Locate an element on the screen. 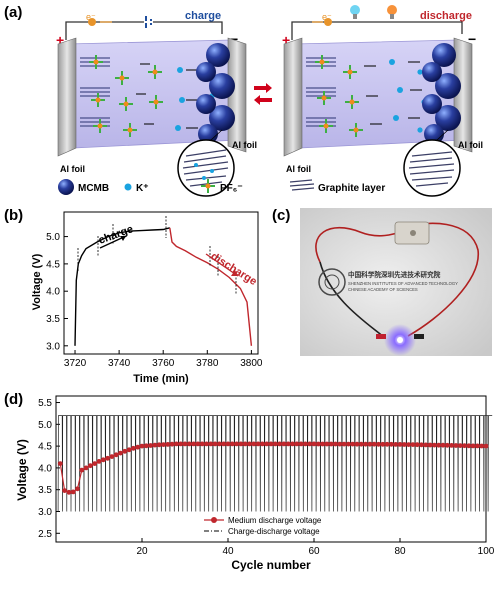 The height and width of the screenshot is (598, 500). cell-charge: e⁻ charge + − is located at coordinates (156, 103).